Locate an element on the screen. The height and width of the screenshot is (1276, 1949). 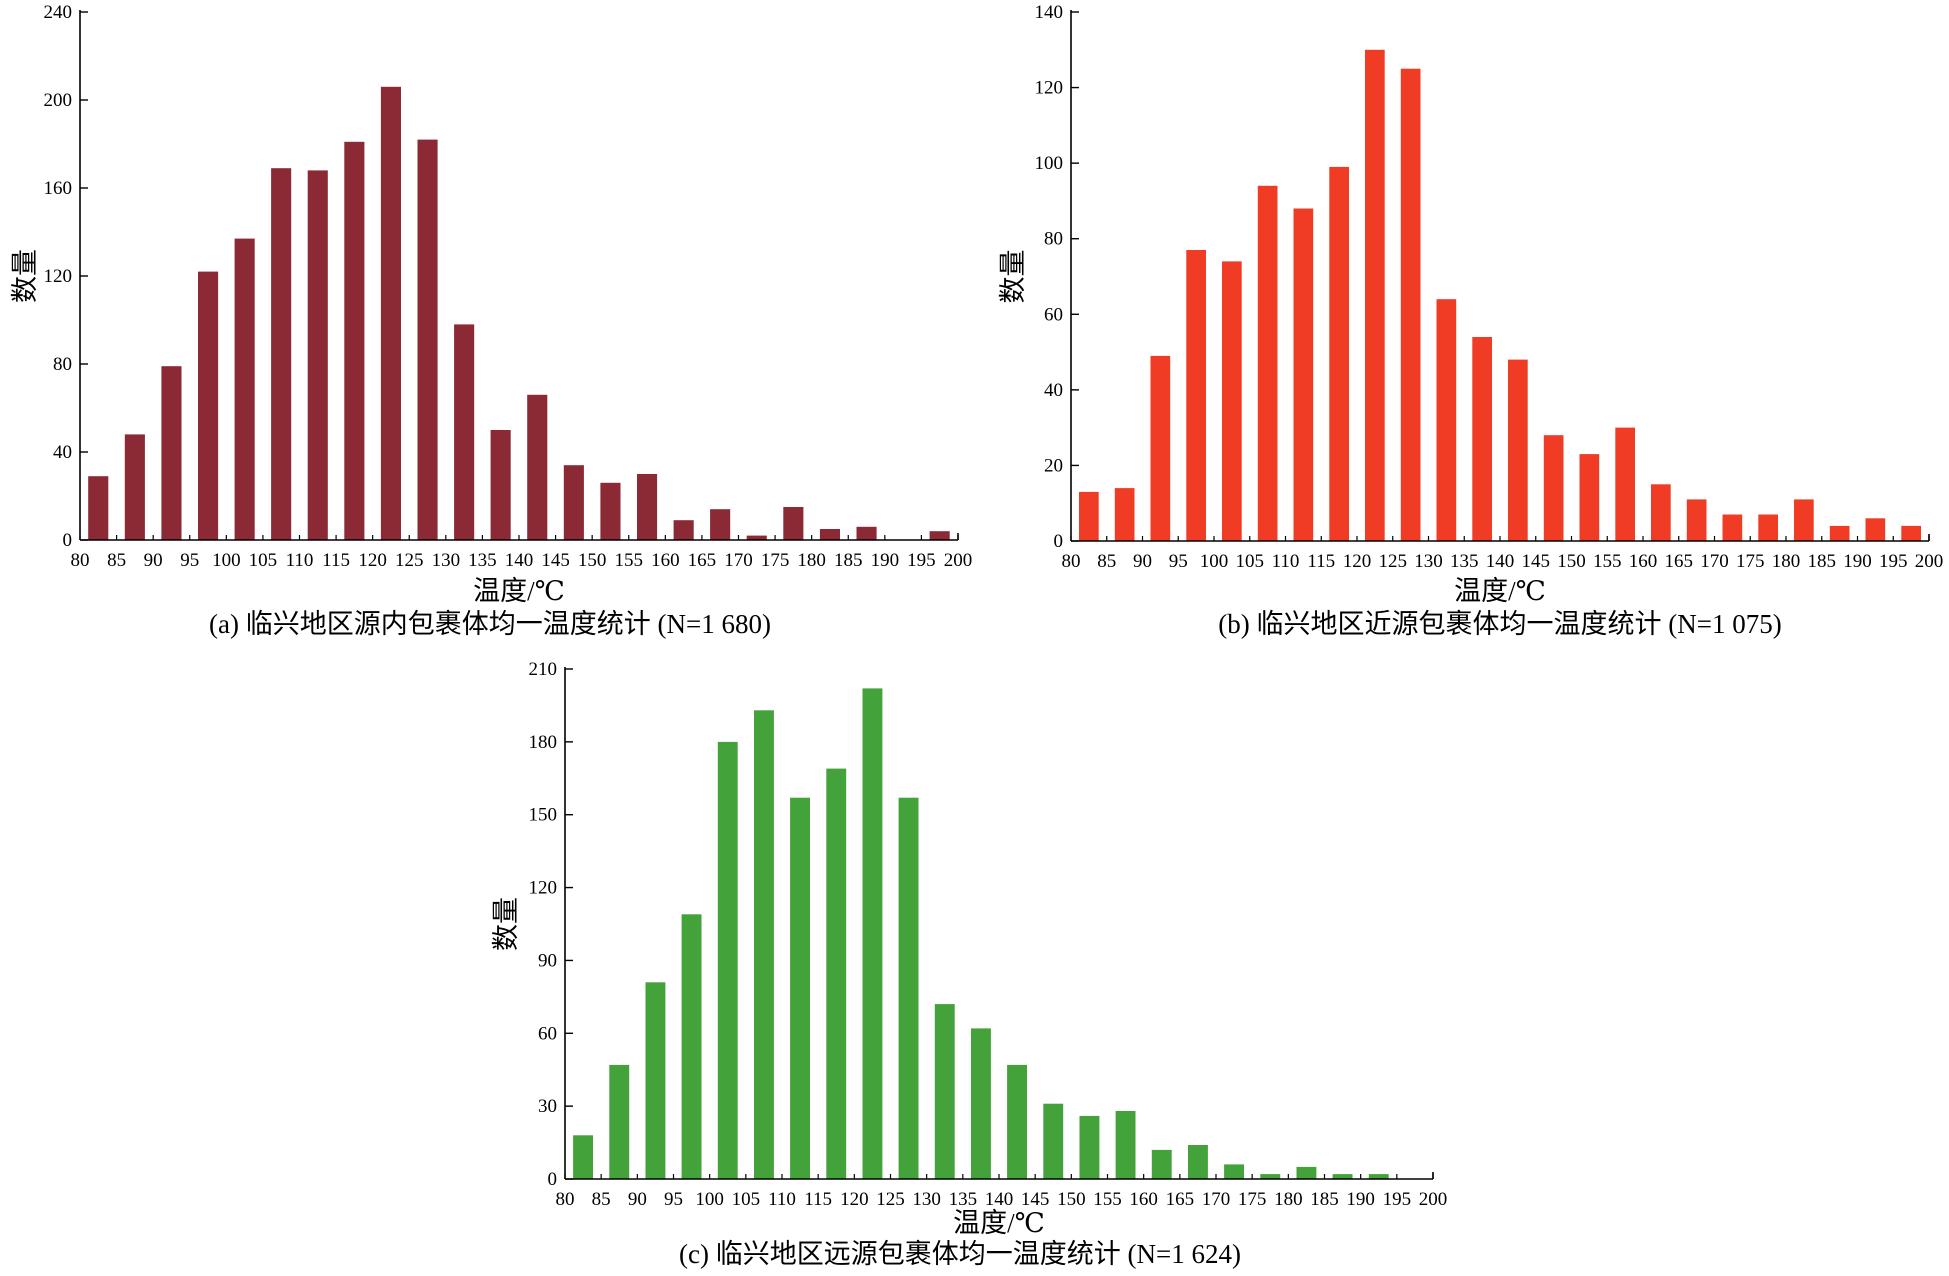
y-tick-label: 210 is located at coordinates (543, 669).